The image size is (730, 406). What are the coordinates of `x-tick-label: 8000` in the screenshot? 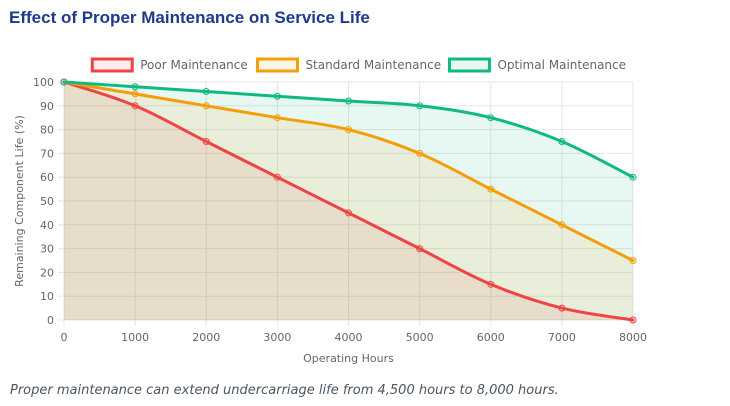 It's located at (633, 337).